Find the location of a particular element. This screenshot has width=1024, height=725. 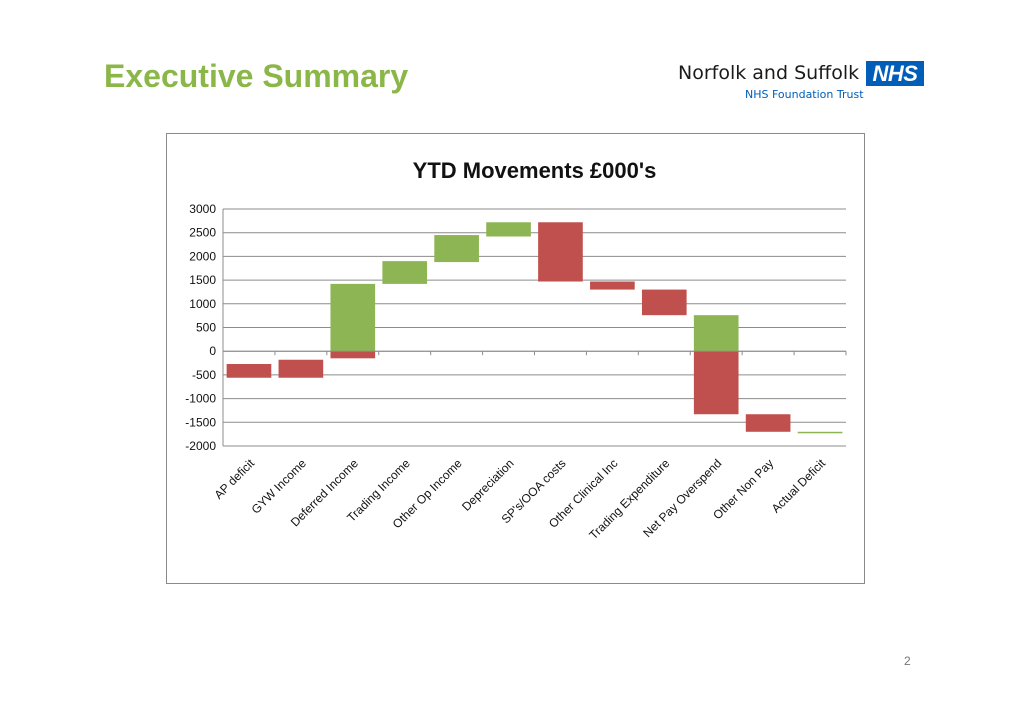

y-tick-label: 2000 is located at coordinates (202, 256).